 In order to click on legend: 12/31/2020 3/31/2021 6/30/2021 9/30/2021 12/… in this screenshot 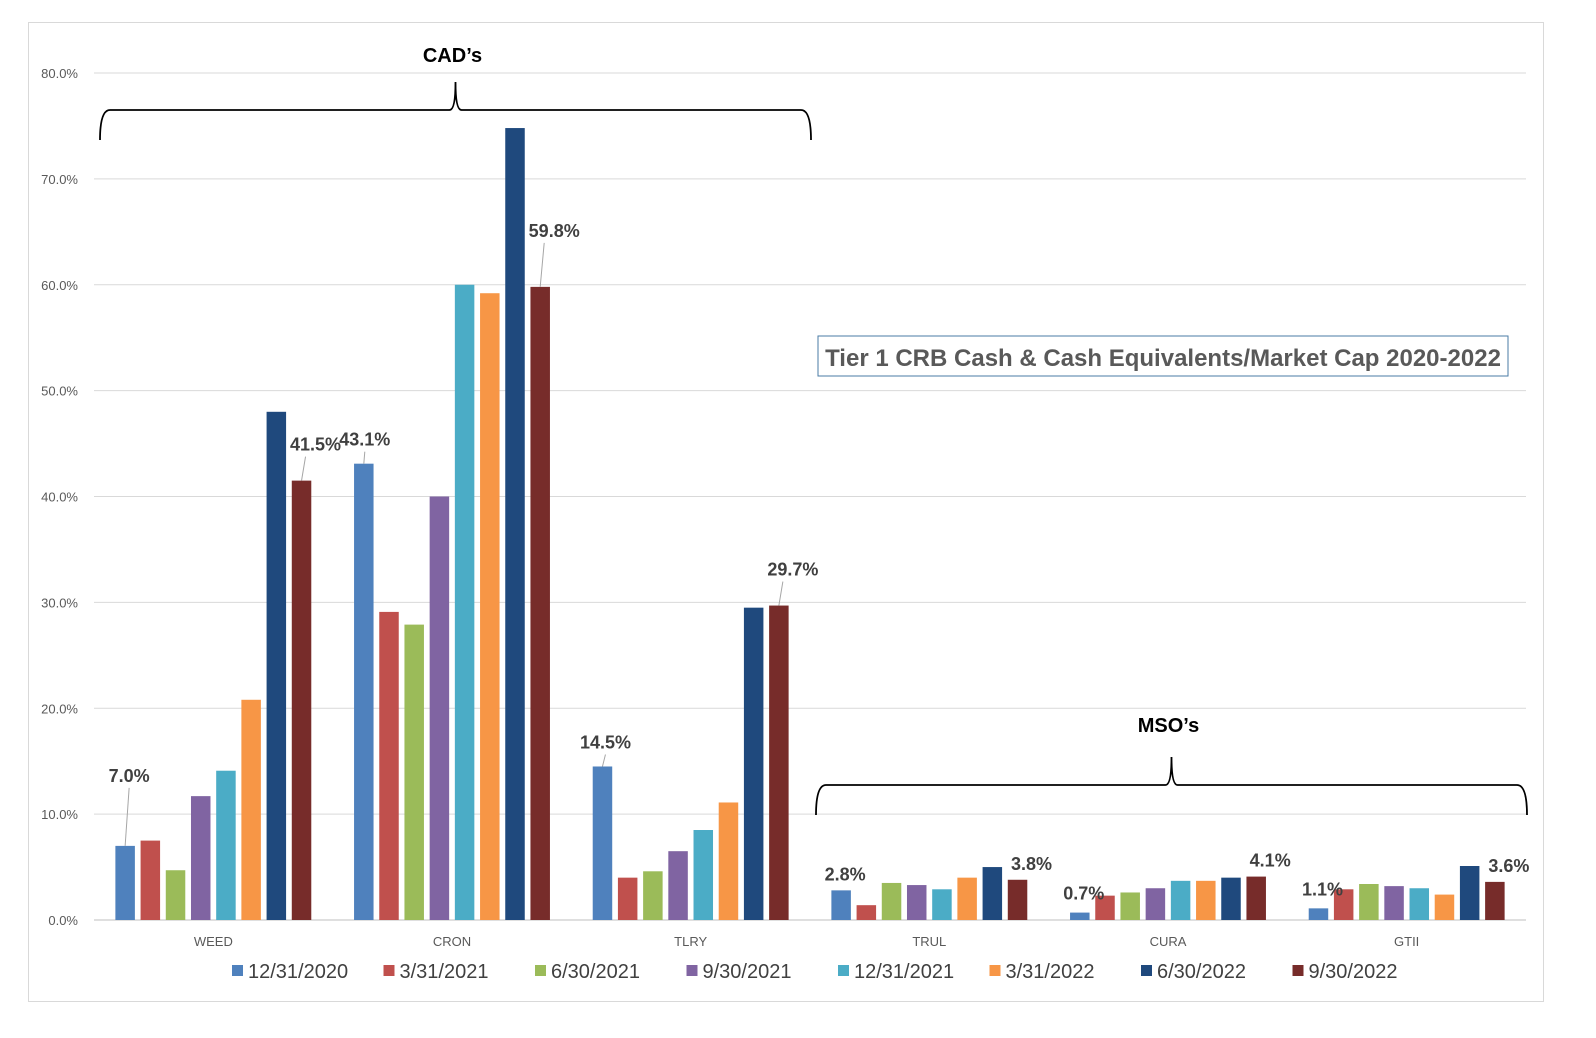, I will do `click(814, 972)`.